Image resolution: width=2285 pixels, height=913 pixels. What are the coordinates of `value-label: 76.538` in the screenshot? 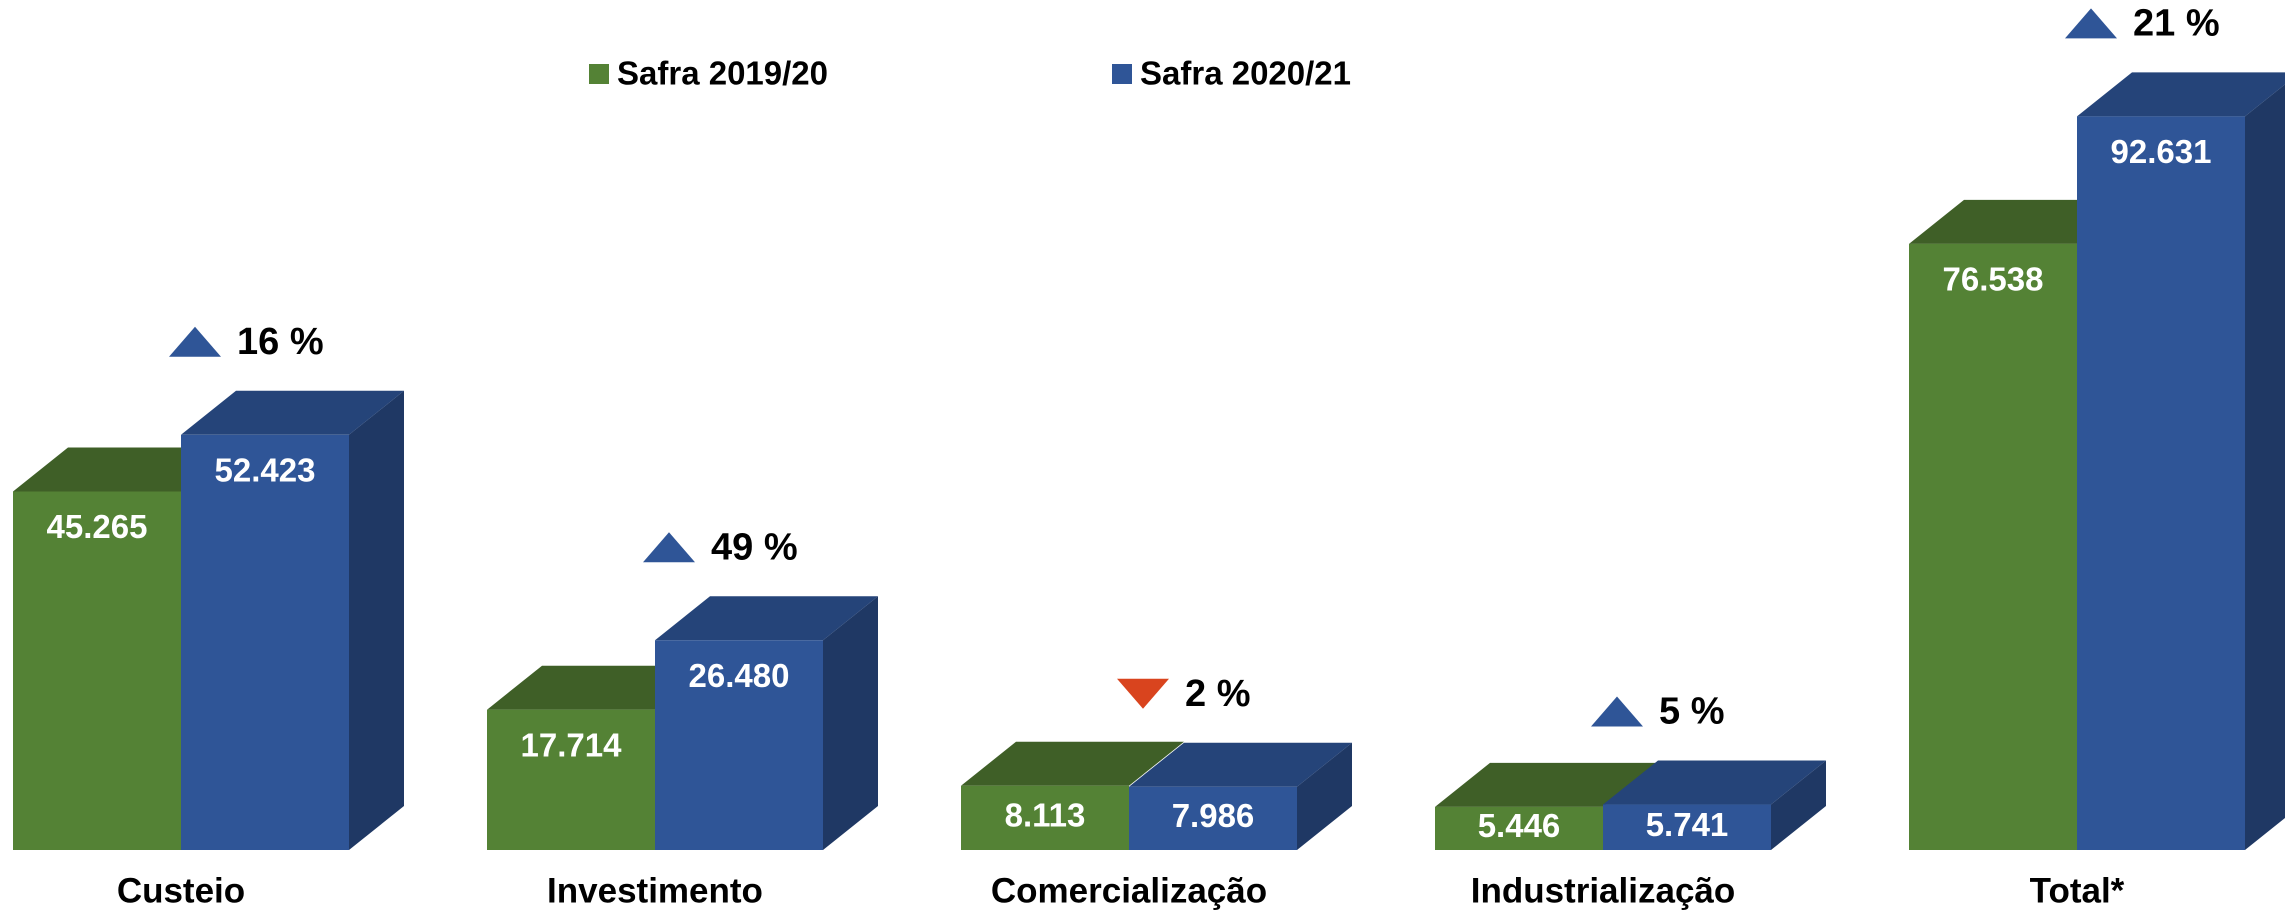 It's located at (1993, 279).